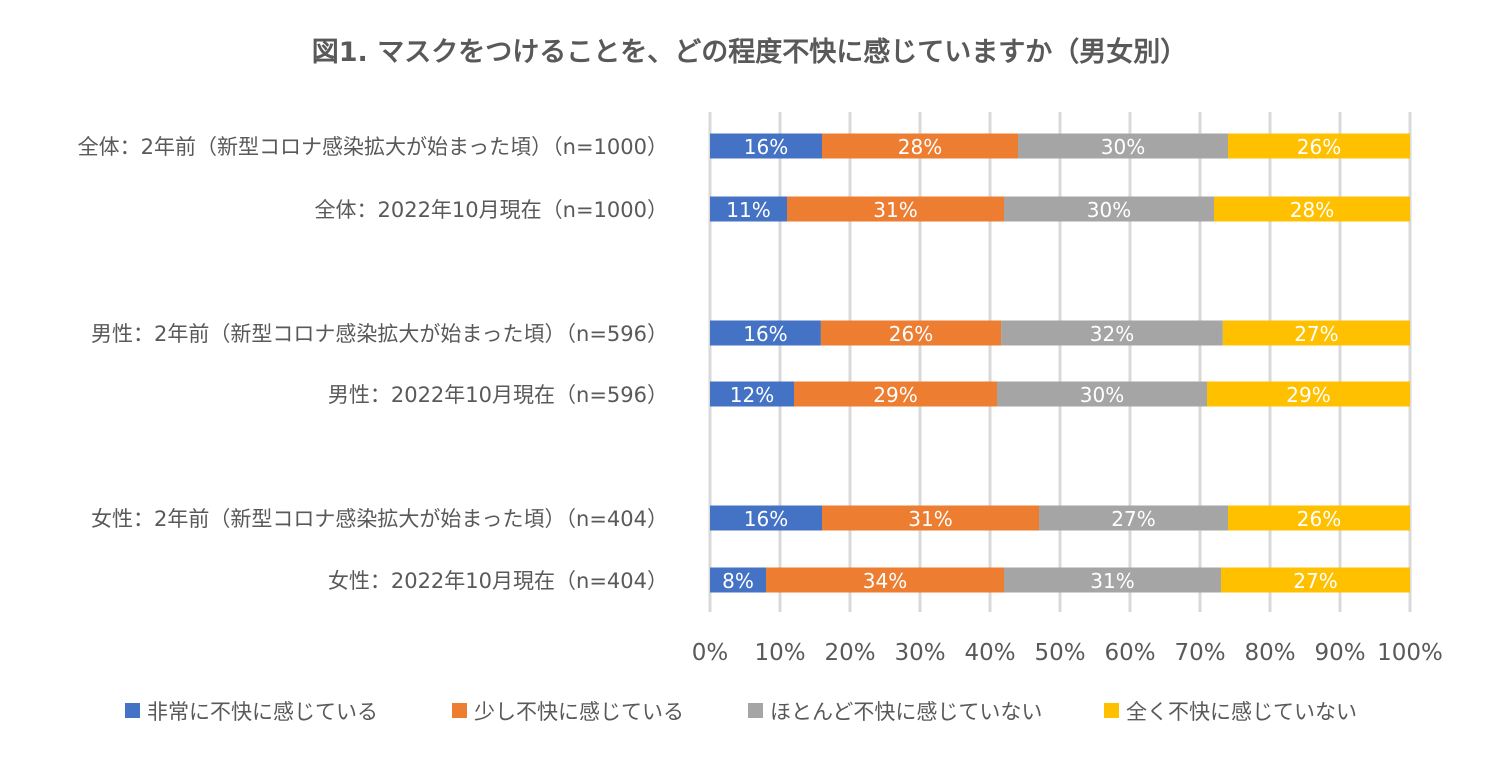 The image size is (1499, 779). Describe the element at coordinates (919, 653) in the screenshot. I see `x-tick-label: 30%` at that location.